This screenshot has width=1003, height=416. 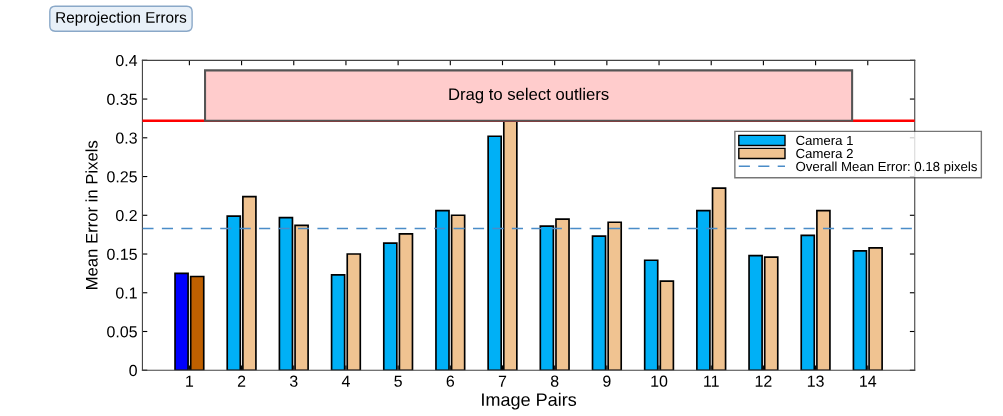 What do you see at coordinates (815, 381) in the screenshot?
I see `x-tick-label: 13` at bounding box center [815, 381].